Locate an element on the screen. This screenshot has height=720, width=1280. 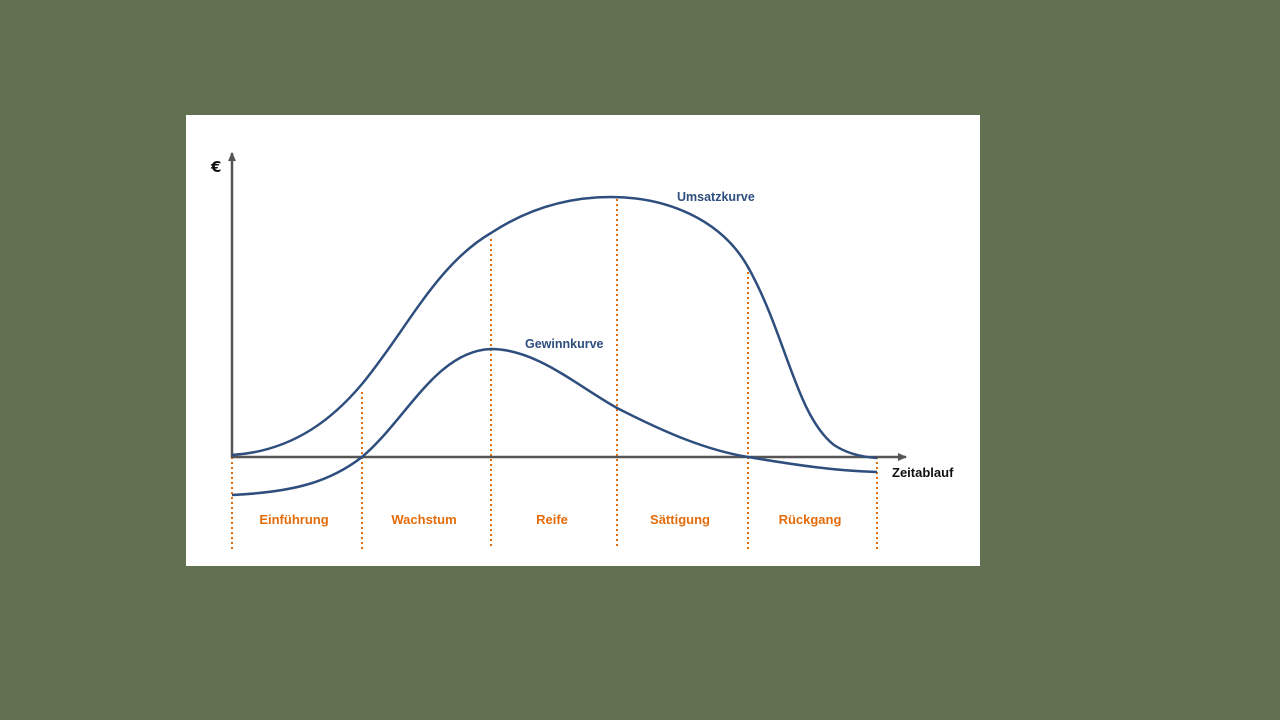
revenue-curve-label: Umsatzkurve is located at coordinates (716, 197).